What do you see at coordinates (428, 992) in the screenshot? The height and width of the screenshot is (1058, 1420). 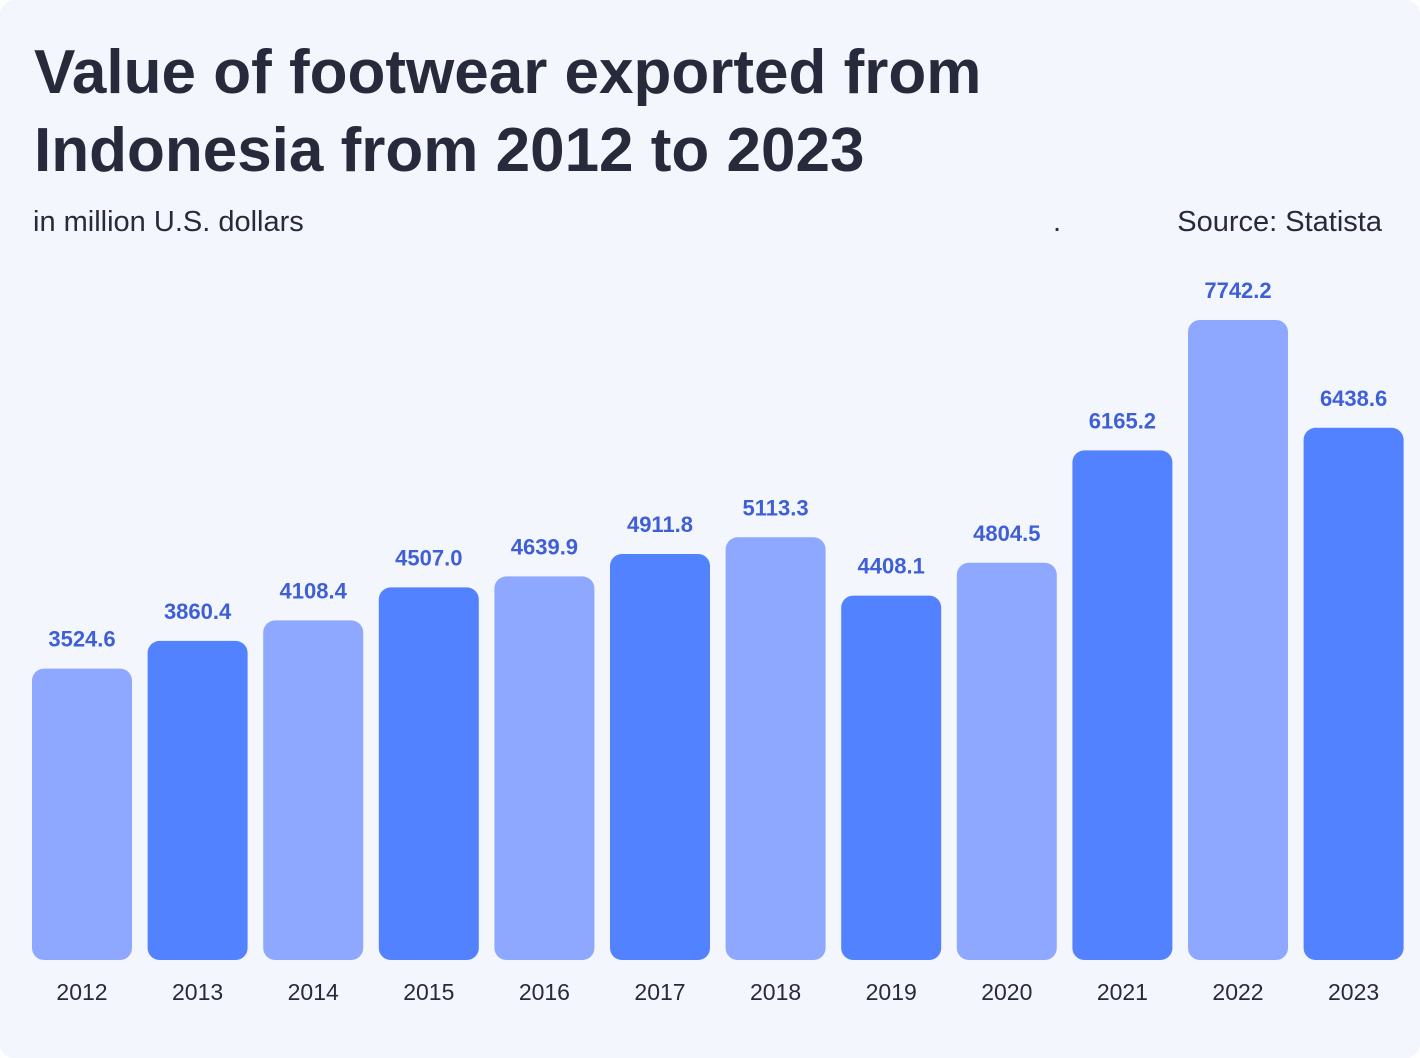 I see `x-tick-label-2015: 2015` at bounding box center [428, 992].